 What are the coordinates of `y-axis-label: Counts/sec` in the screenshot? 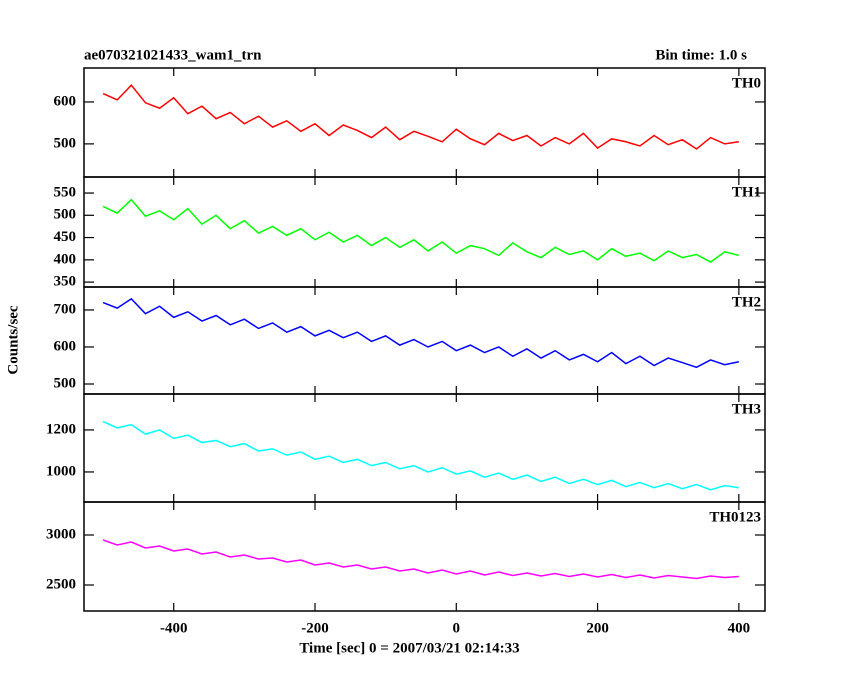 It's located at (13, 340).